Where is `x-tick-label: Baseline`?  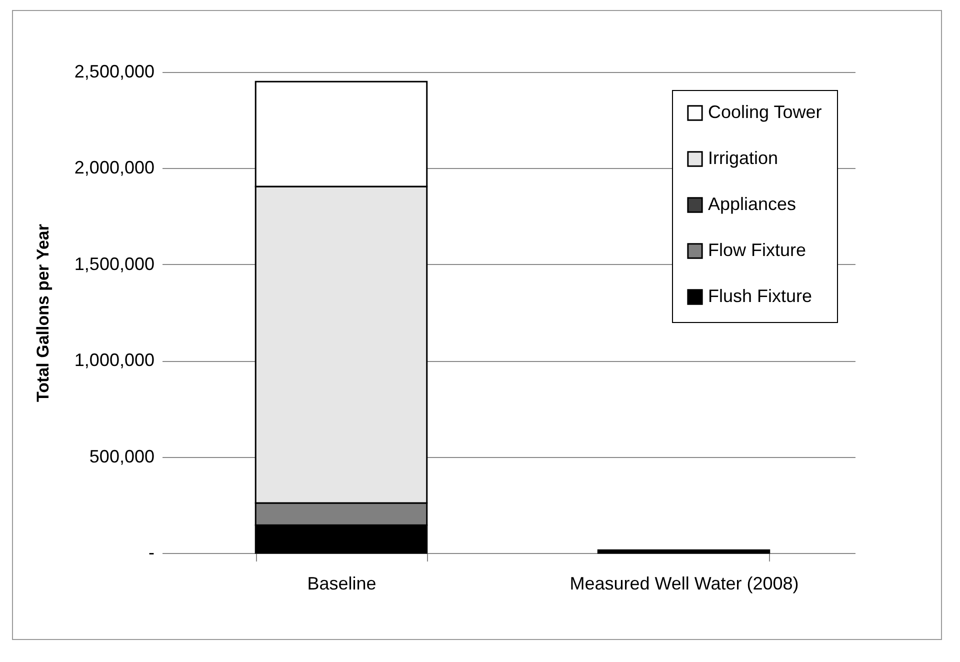 x-tick-label: Baseline is located at coordinates (341, 584).